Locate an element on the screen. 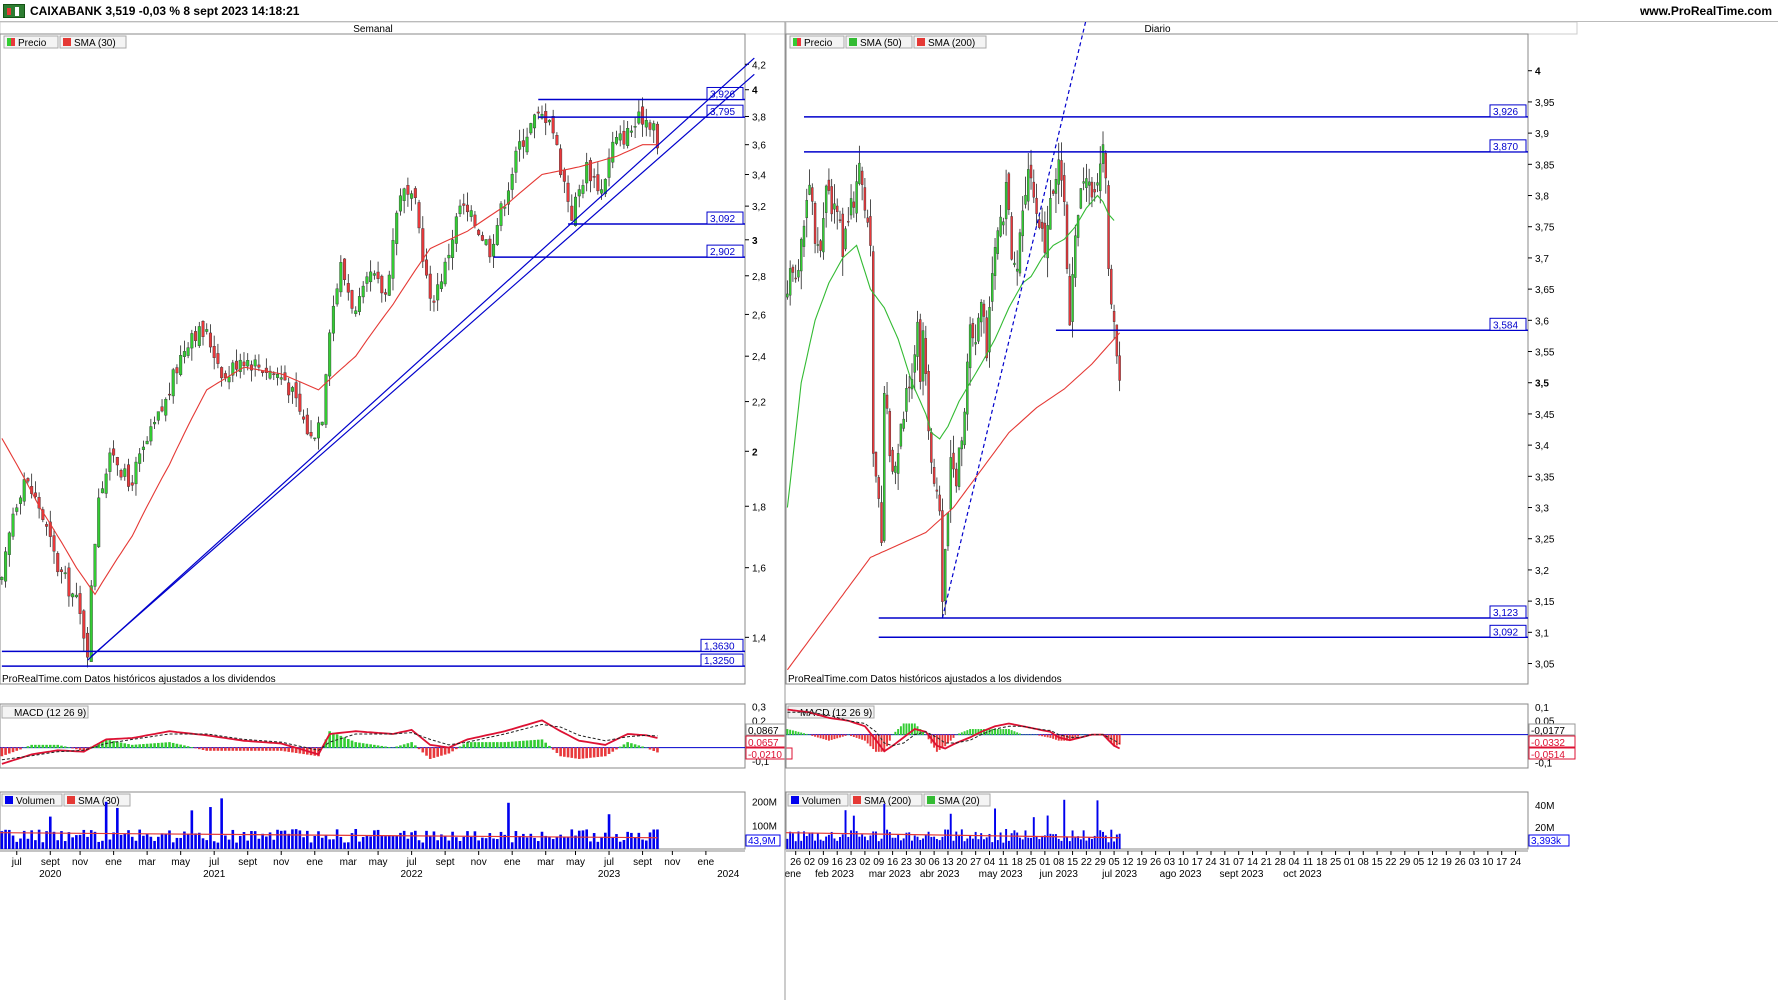  daily-x-tick-label: 10 is located at coordinates (1488, 862).